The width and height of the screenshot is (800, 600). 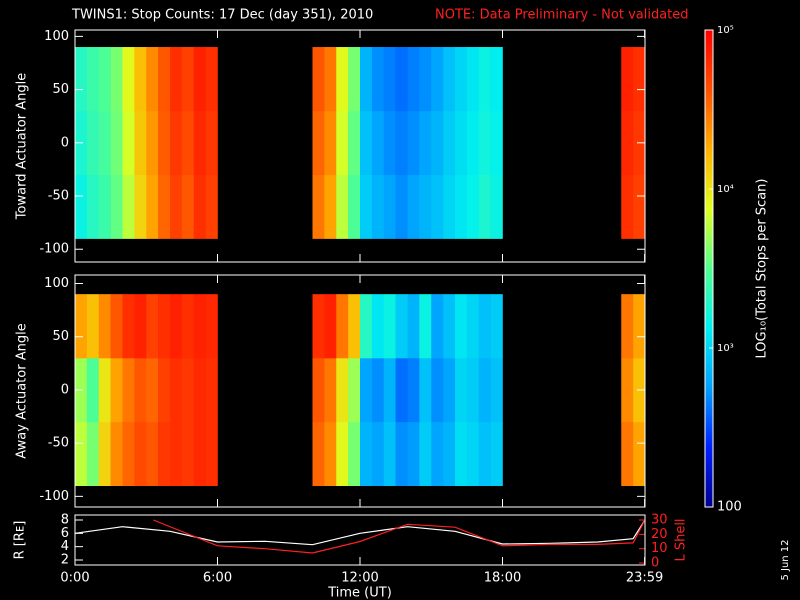 What do you see at coordinates (22, 390) in the screenshot?
I see `y-axis-label: Away Actuator Angle` at bounding box center [22, 390].